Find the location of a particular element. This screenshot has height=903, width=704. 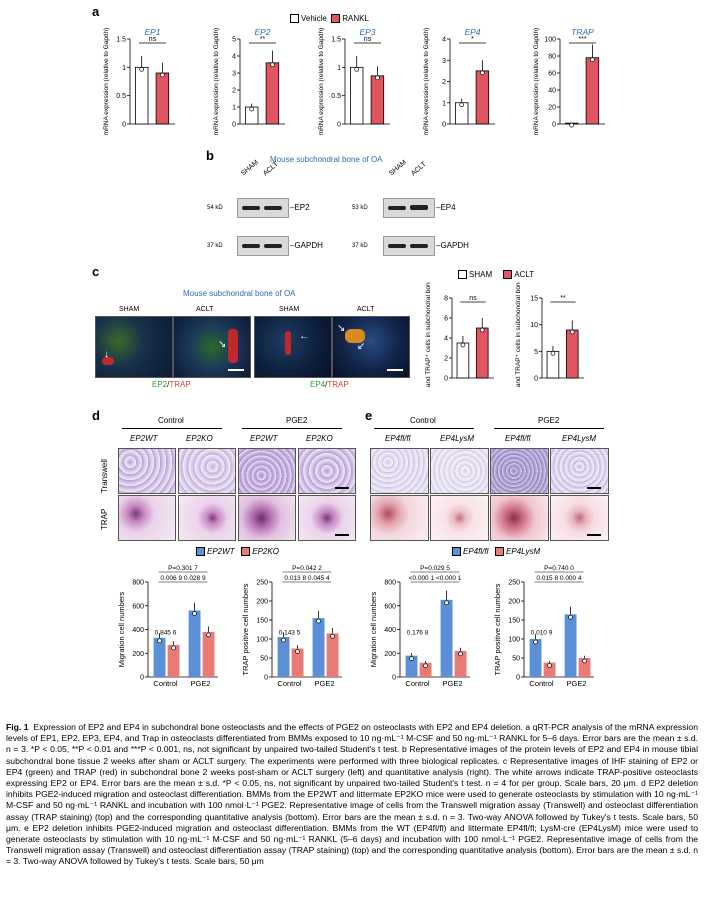

kd-right-top: 53 kD is located at coordinates (360, 208).